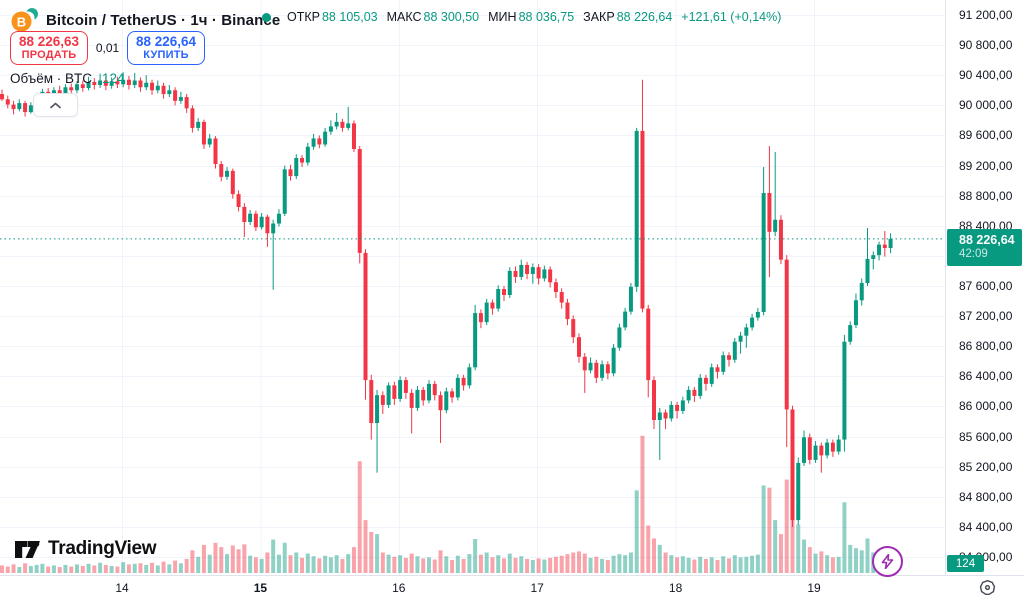  I want to click on time-axis-label: 19, so click(814, 588).